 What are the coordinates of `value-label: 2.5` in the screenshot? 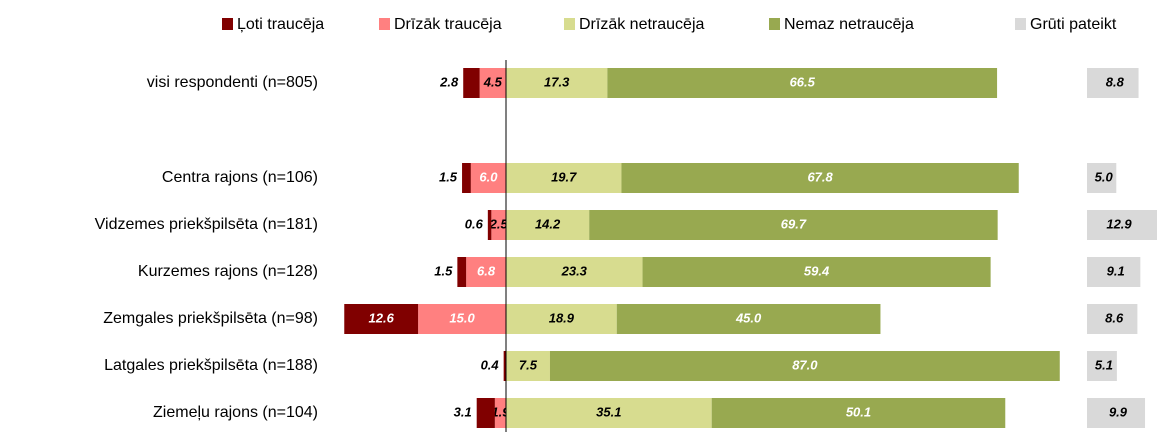 It's located at (499, 223).